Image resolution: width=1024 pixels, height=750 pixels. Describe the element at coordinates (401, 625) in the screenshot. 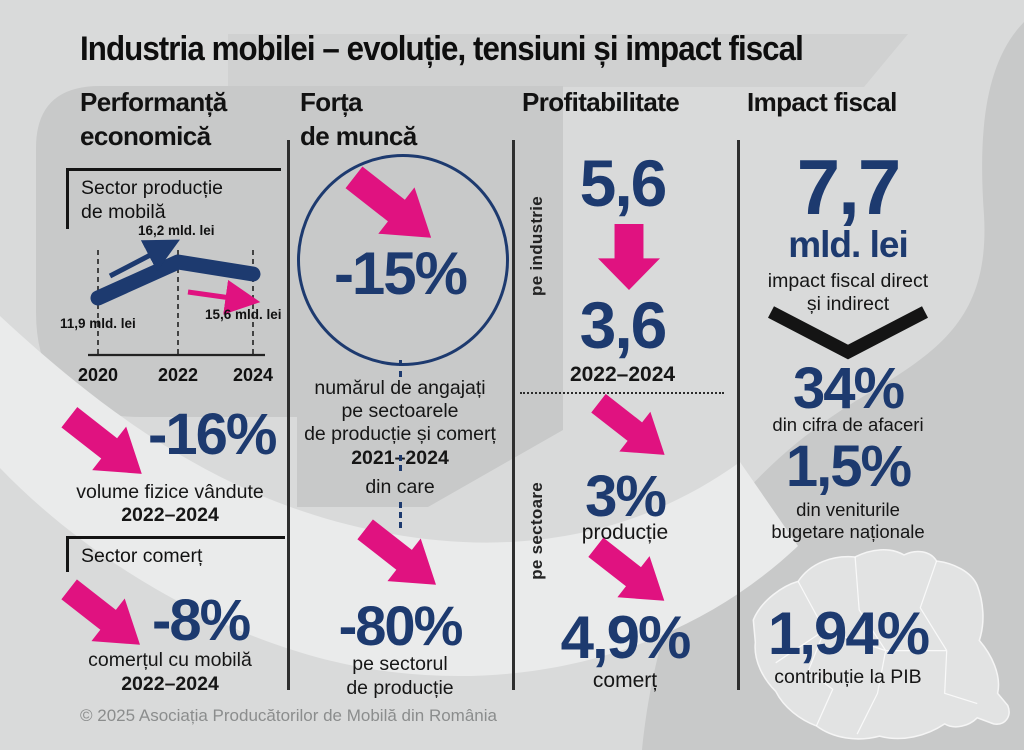

I see `workforce-production-stat-value: -80%` at that location.